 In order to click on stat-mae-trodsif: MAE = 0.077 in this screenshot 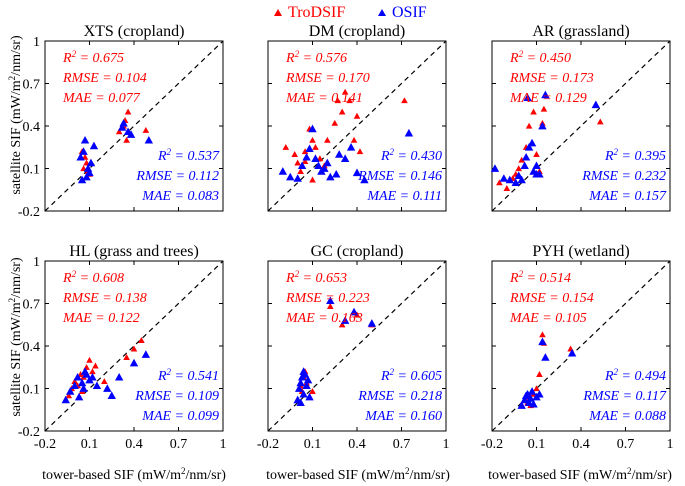, I will do `click(101, 98)`.